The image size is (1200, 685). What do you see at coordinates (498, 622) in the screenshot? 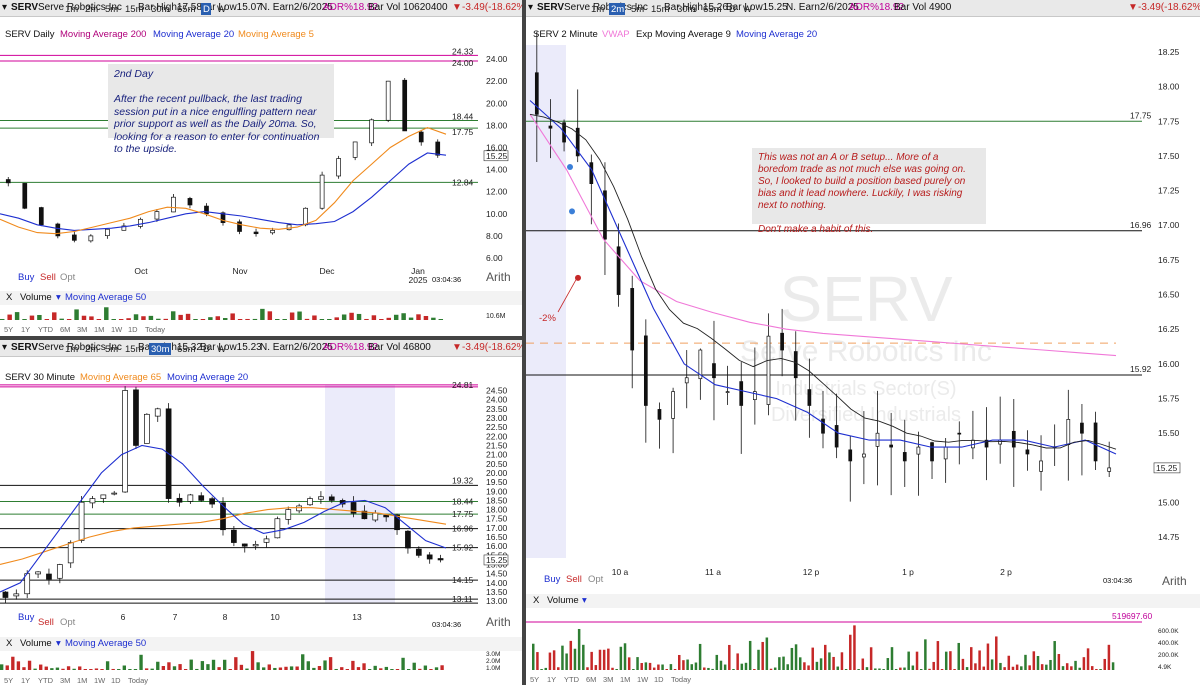
I see `min30-arith-toggle: Arith` at bounding box center [498, 622].